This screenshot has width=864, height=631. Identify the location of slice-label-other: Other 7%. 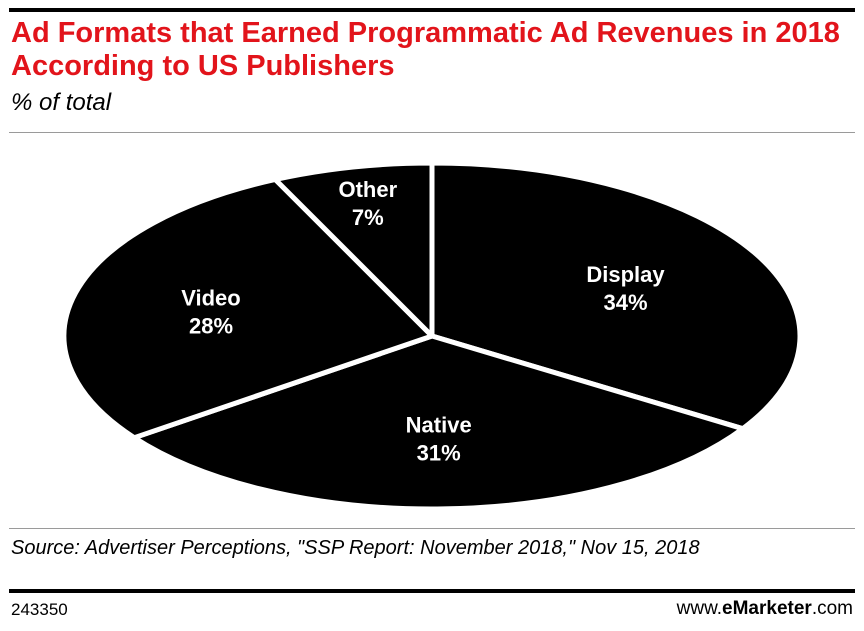
(367, 203).